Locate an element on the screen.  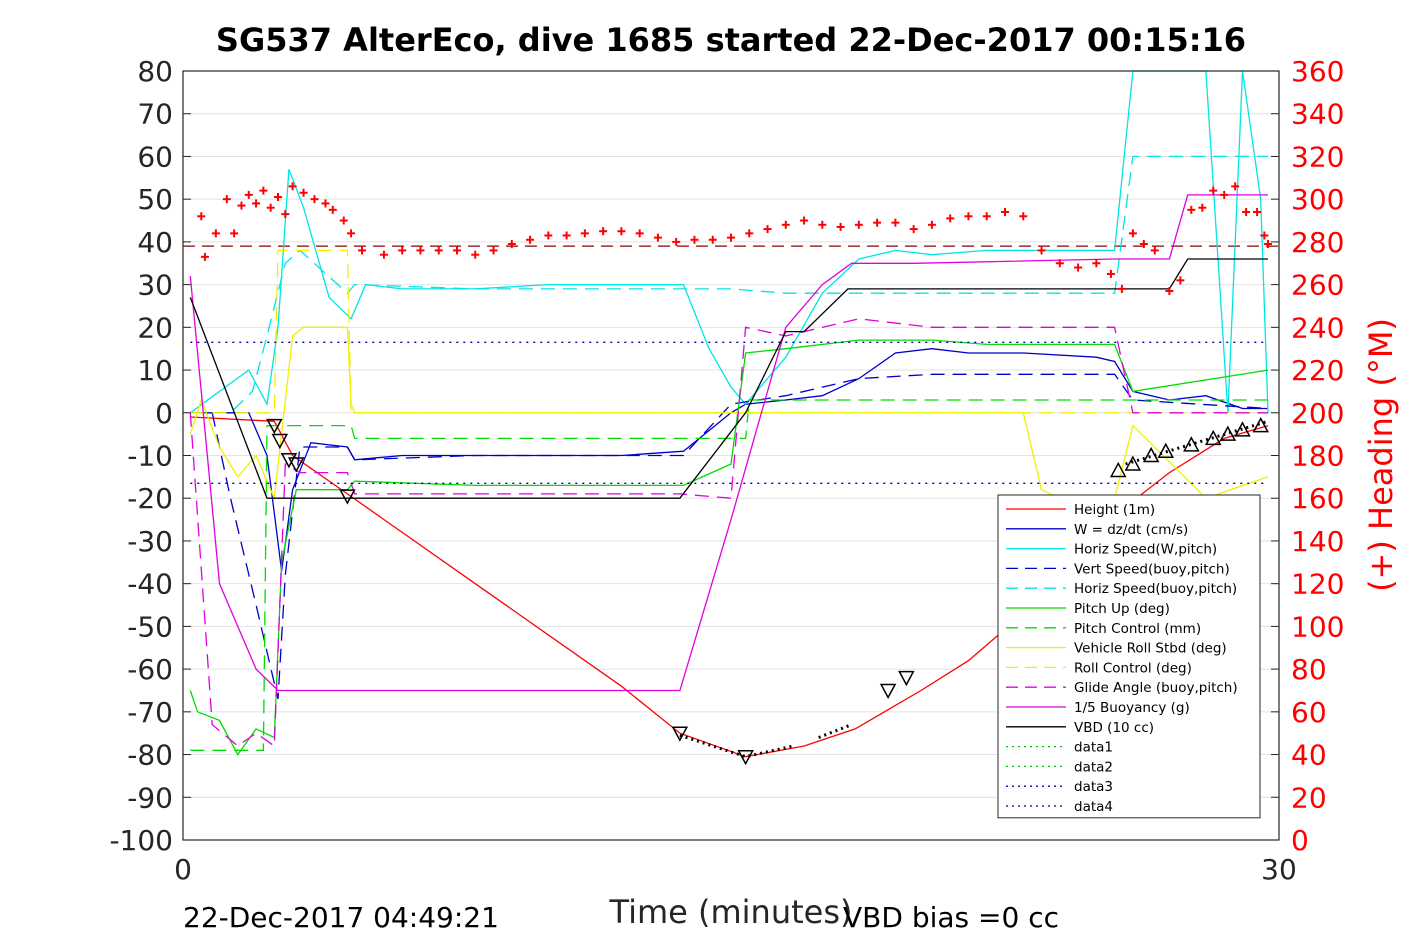
y-tick-label-right: 260 is located at coordinates (1317, 285).